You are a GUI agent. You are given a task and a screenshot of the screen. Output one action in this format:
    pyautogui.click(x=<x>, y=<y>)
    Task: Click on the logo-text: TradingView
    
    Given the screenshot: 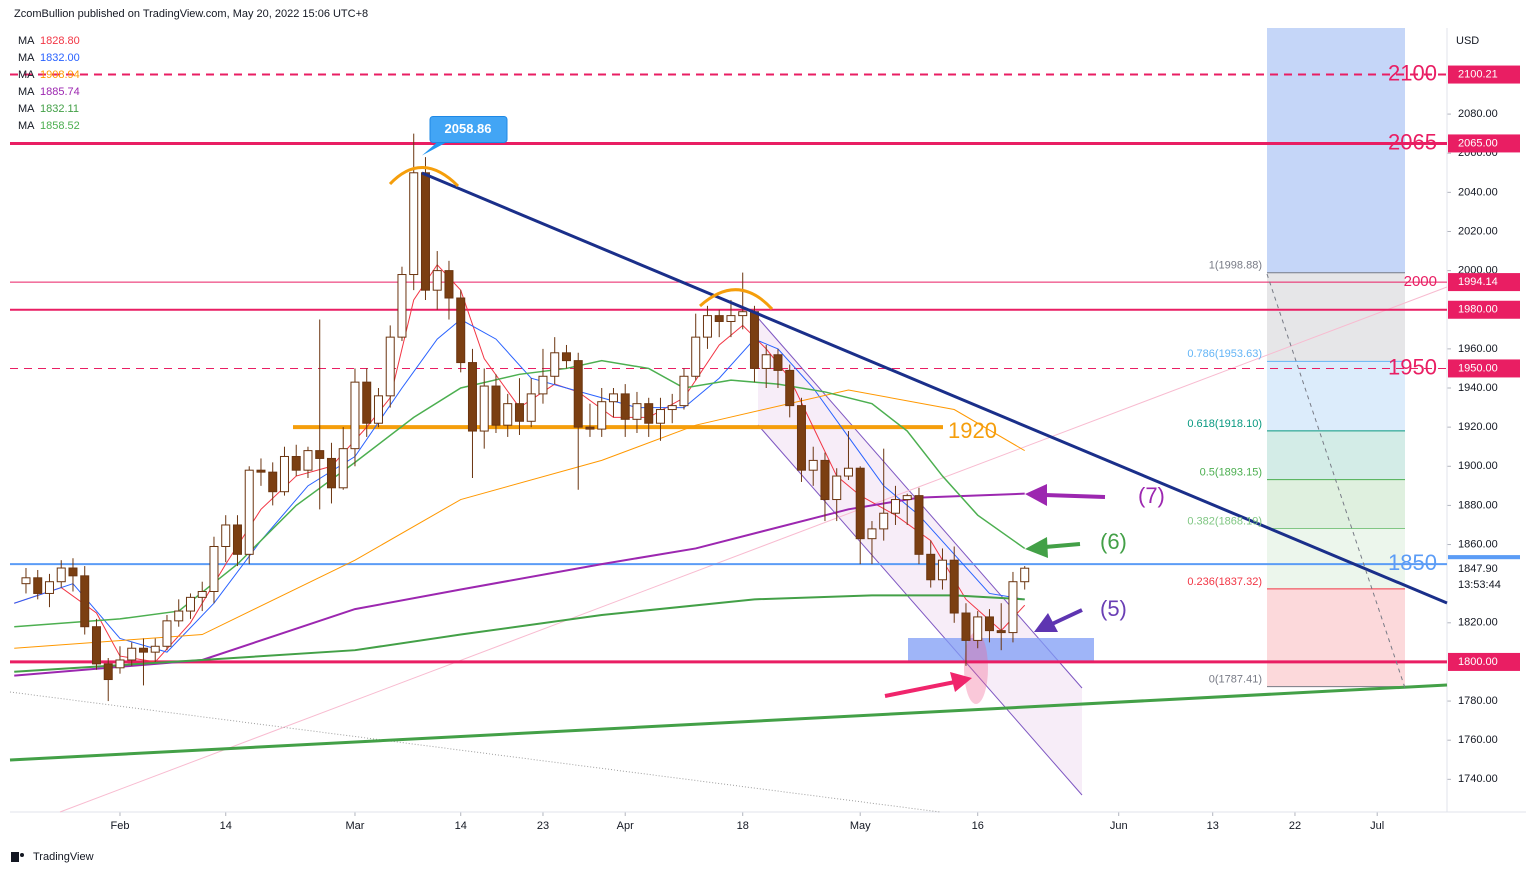 What is the action you would take?
    pyautogui.click(x=63, y=857)
    